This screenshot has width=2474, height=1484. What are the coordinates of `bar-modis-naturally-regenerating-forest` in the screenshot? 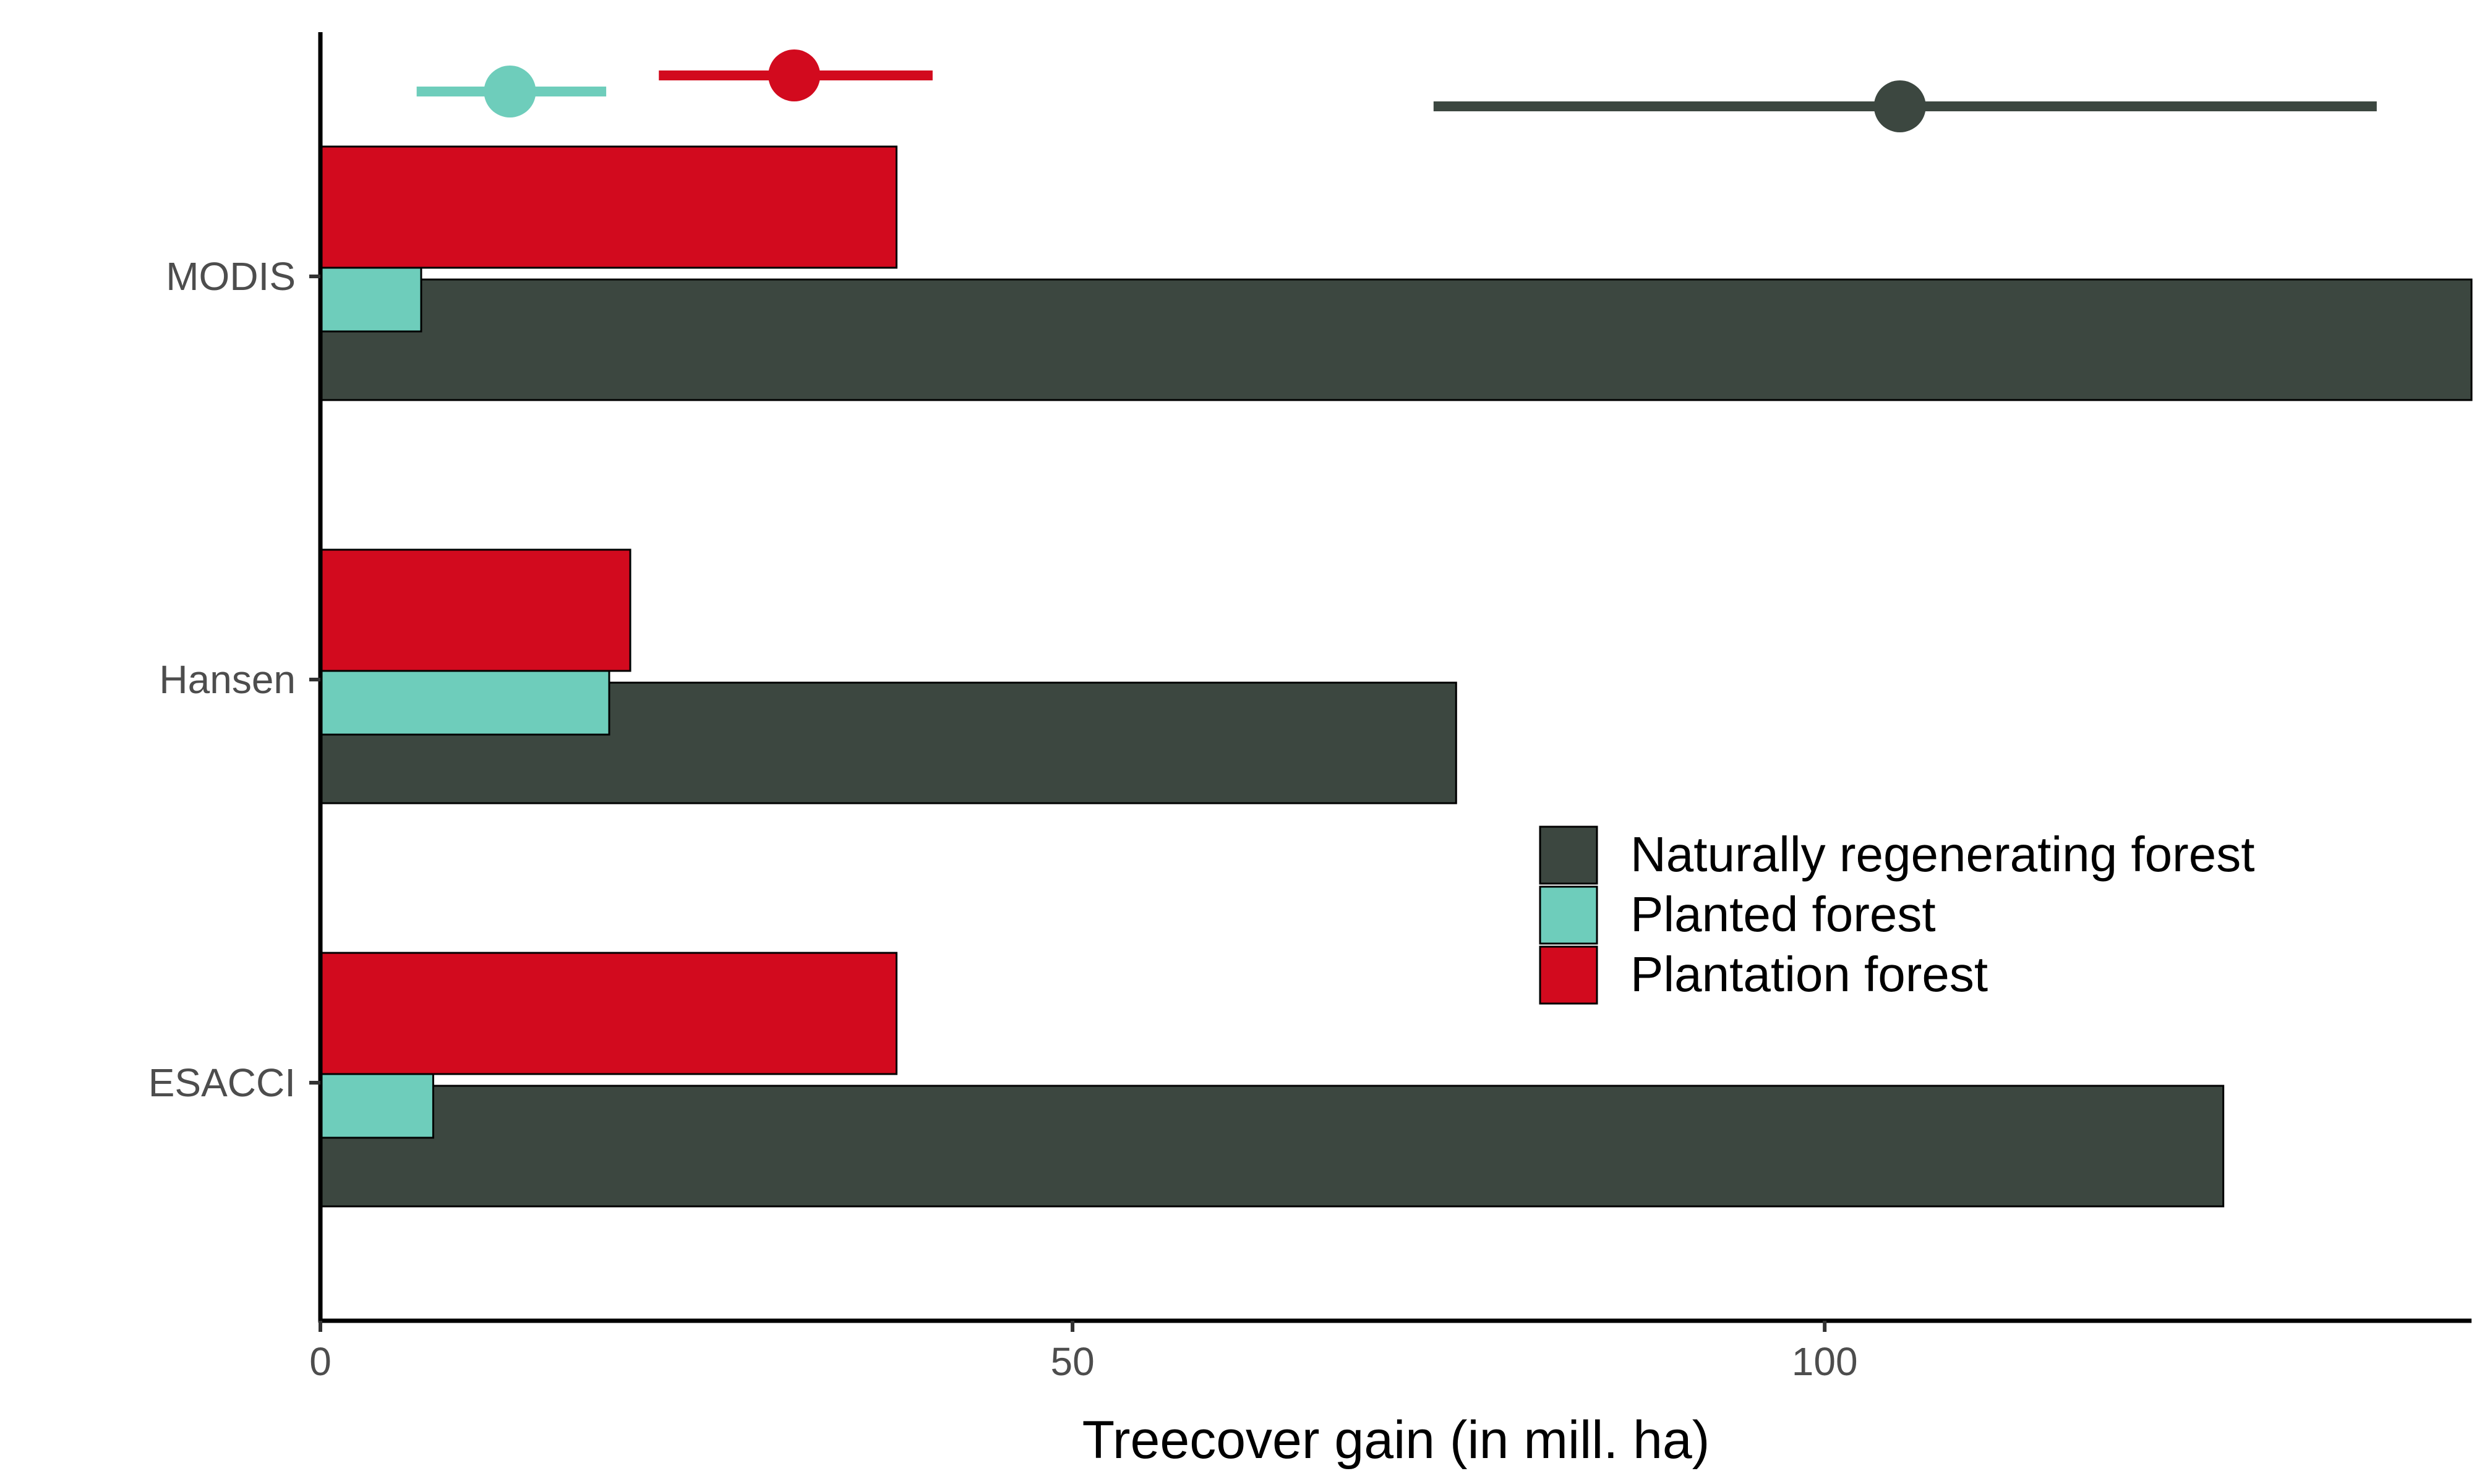 It's located at (1396, 339).